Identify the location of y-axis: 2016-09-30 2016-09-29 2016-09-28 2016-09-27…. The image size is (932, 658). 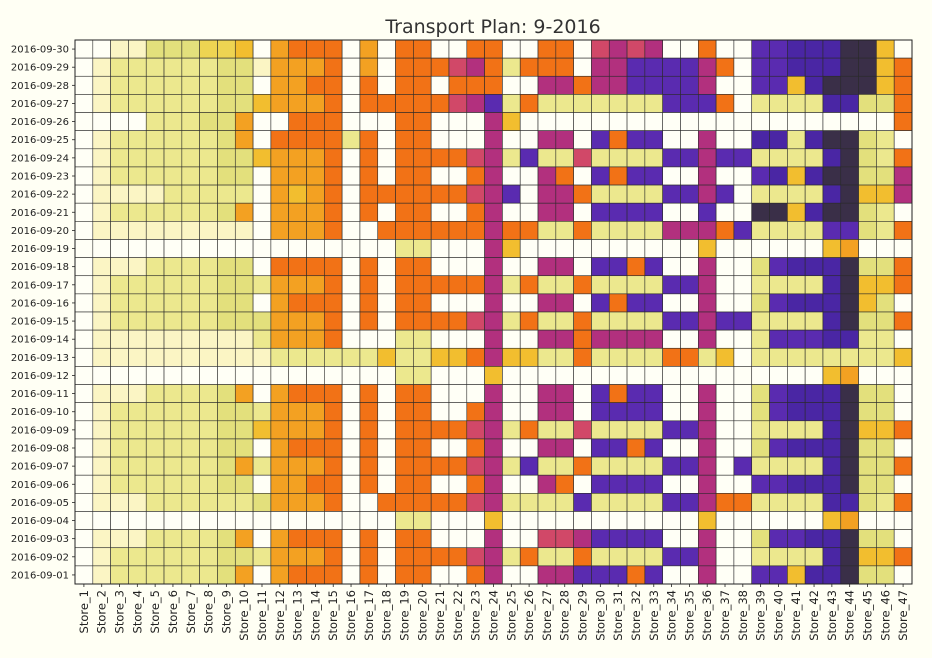
(43, 313).